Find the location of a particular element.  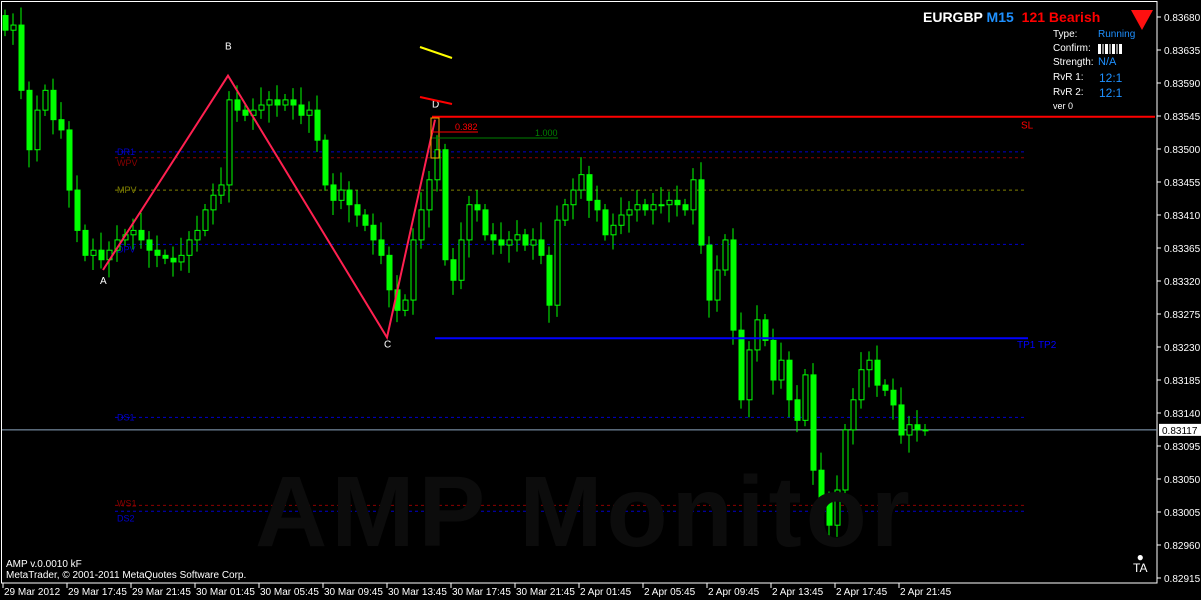

y-tick-label: 0.83680 is located at coordinates (1182, 18).